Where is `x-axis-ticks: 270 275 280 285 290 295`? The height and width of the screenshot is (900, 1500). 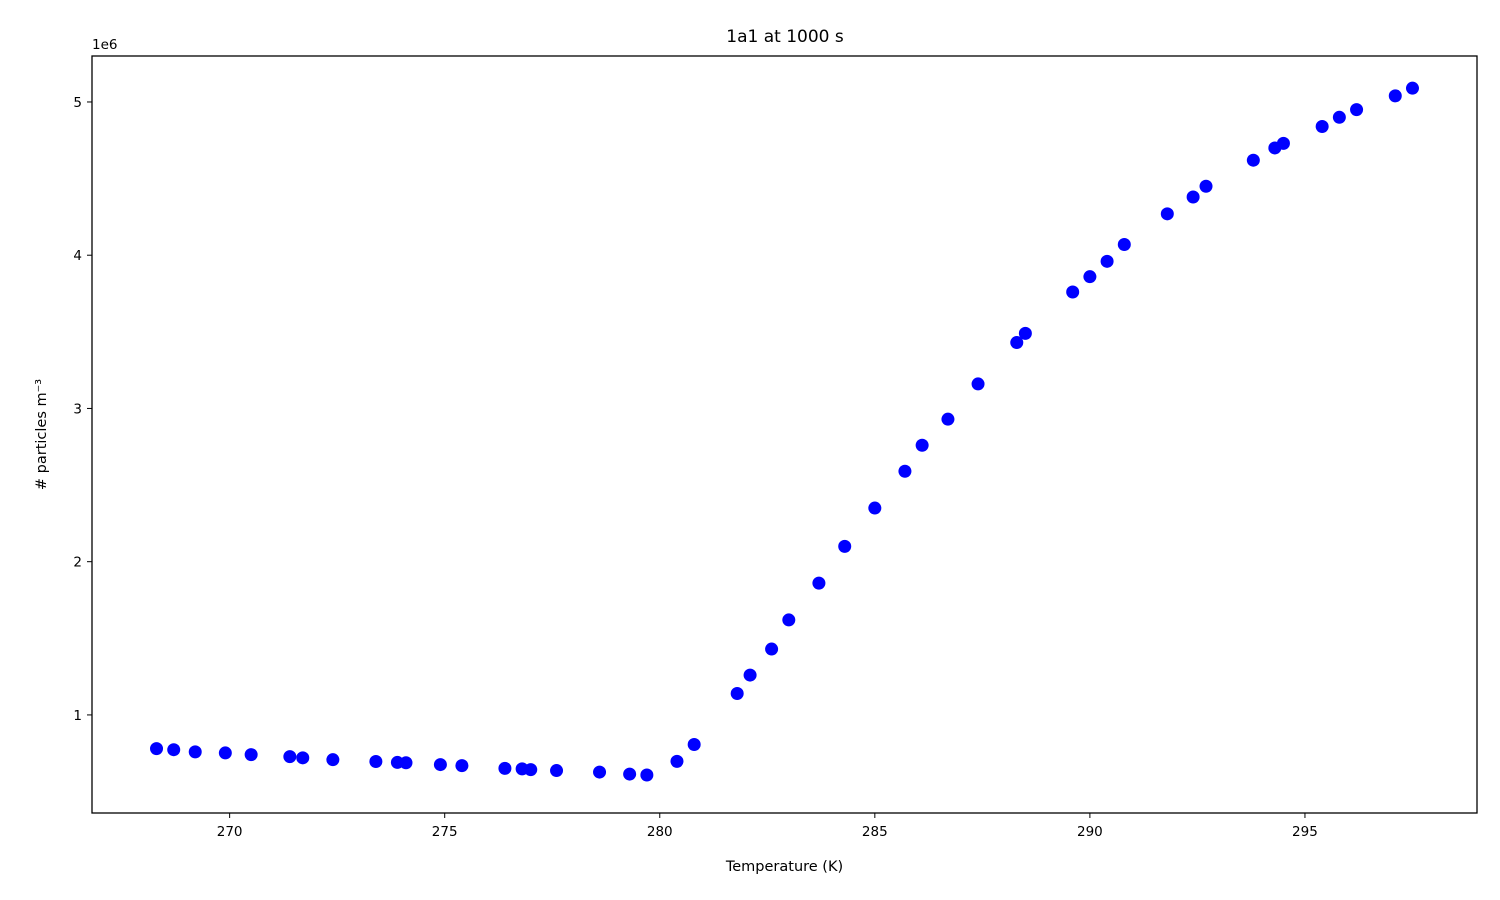 x-axis-ticks: 270 275 280 285 290 295 is located at coordinates (767, 826).